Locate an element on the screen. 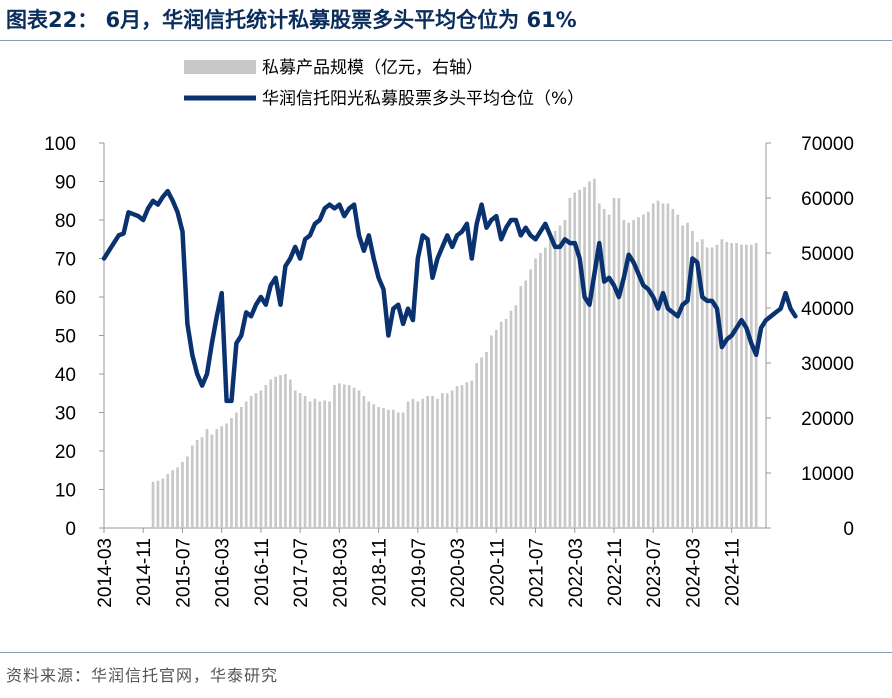  left-tick-label: 20 is located at coordinates (65, 452).